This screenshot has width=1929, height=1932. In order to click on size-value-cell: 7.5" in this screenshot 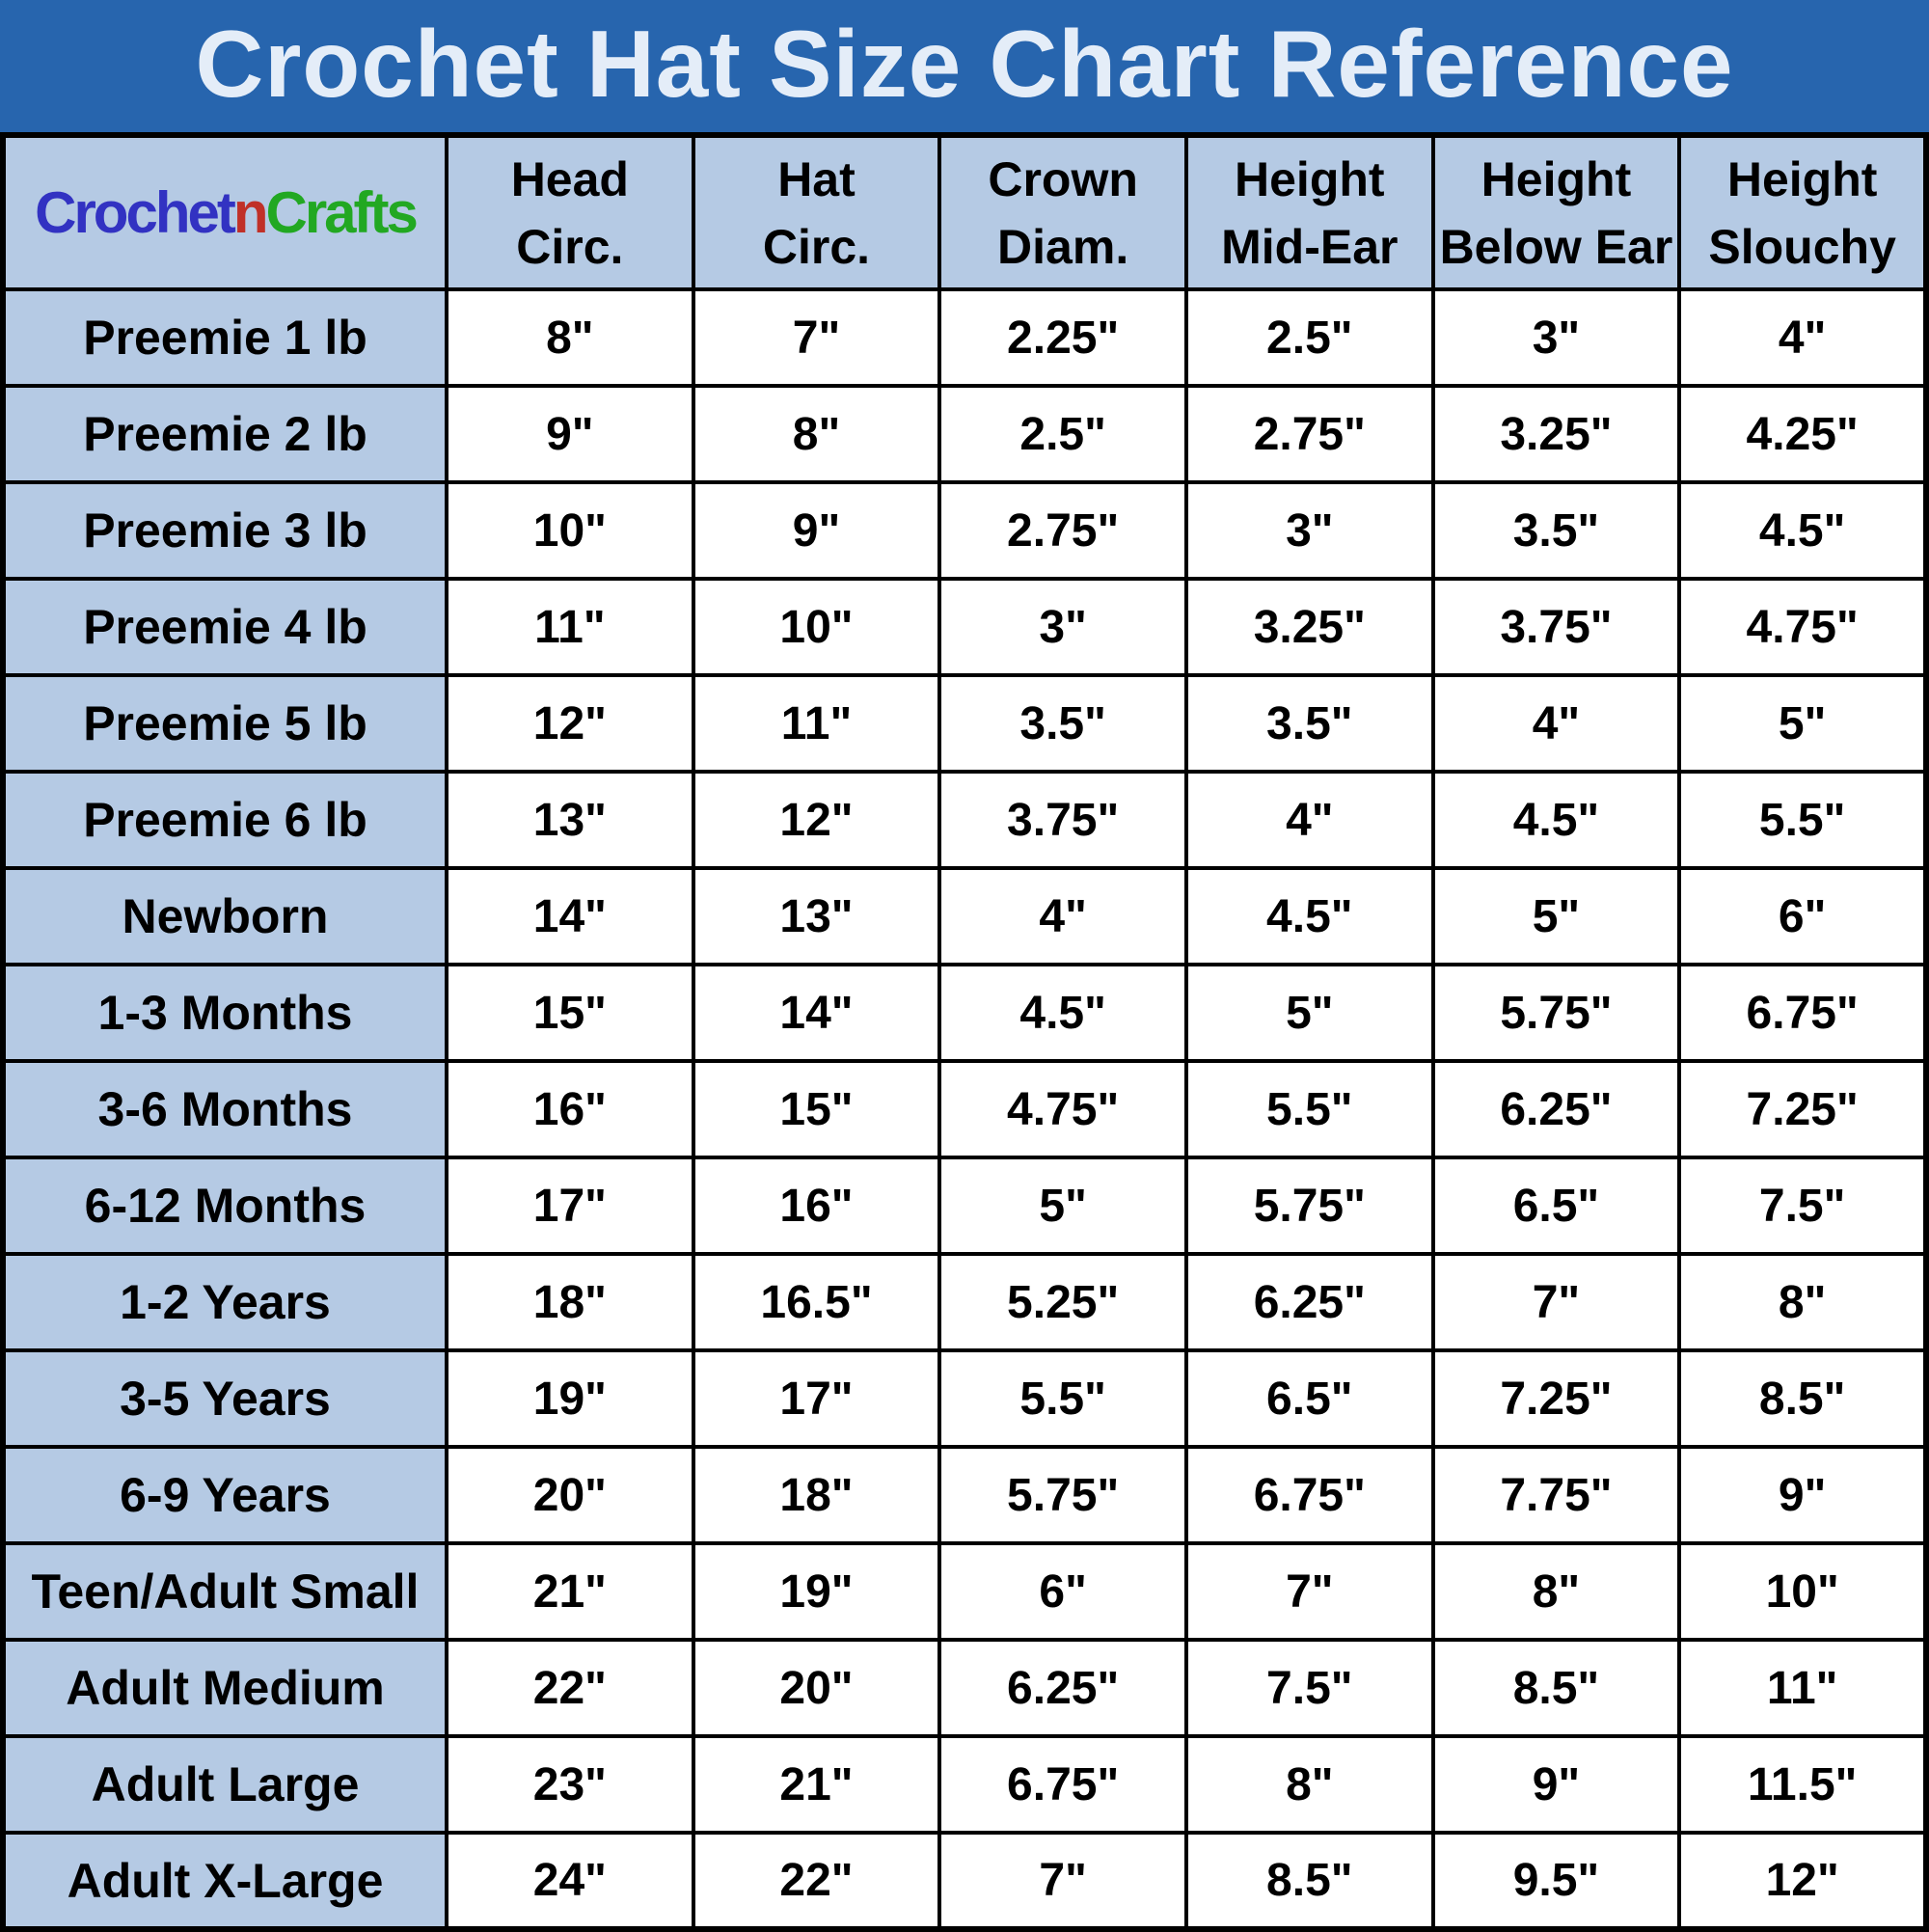, I will do `click(1309, 1688)`.